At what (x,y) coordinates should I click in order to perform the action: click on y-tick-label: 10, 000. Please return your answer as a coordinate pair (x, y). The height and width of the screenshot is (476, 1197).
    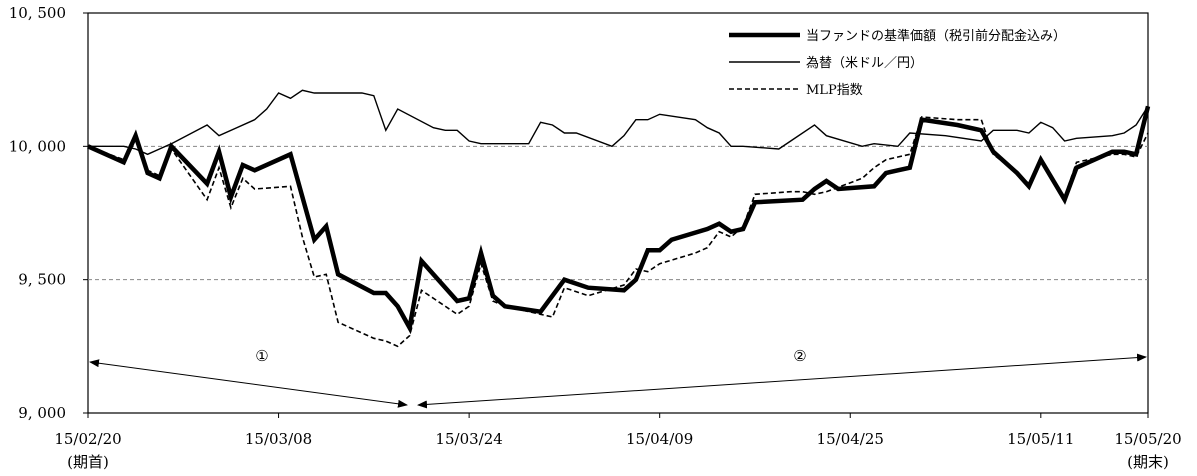
    Looking at the image, I should click on (37, 146).